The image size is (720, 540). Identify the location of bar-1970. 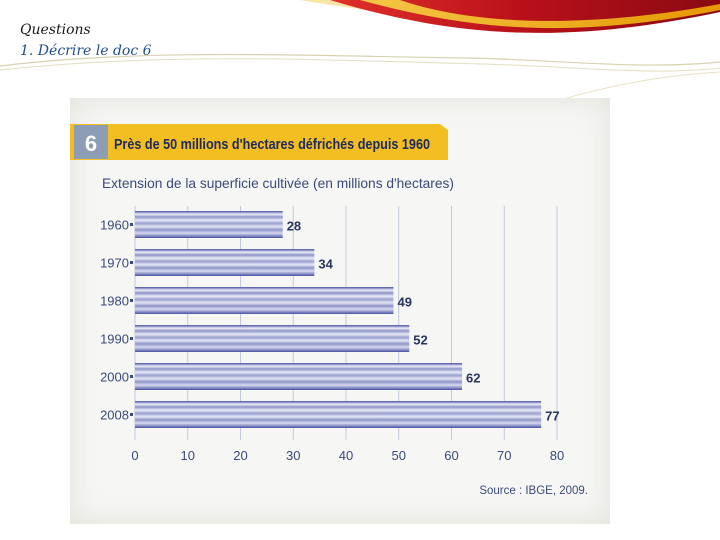
(225, 262).